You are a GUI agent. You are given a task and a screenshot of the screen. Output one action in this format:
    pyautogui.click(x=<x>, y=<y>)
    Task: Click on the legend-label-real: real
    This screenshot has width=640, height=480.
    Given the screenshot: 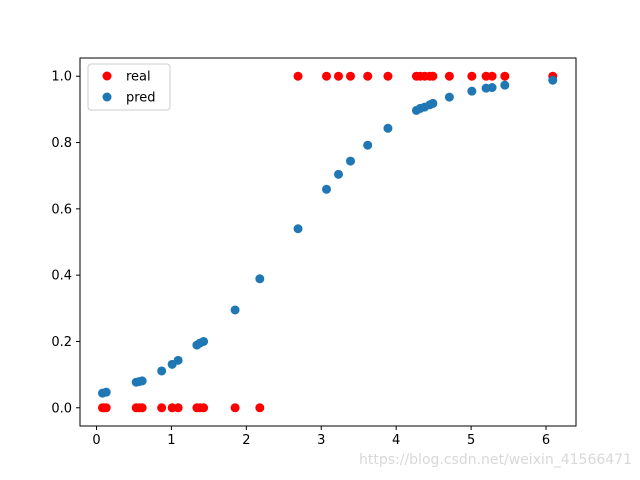 What is the action you would take?
    pyautogui.click(x=138, y=77)
    